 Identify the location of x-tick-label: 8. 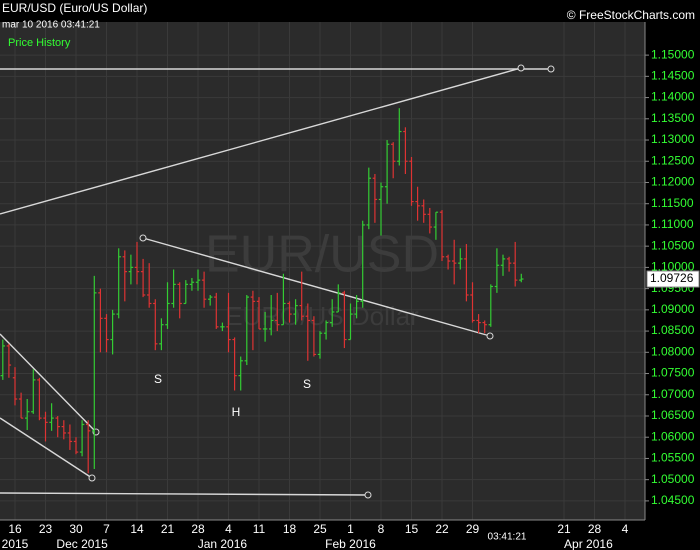
(381, 529).